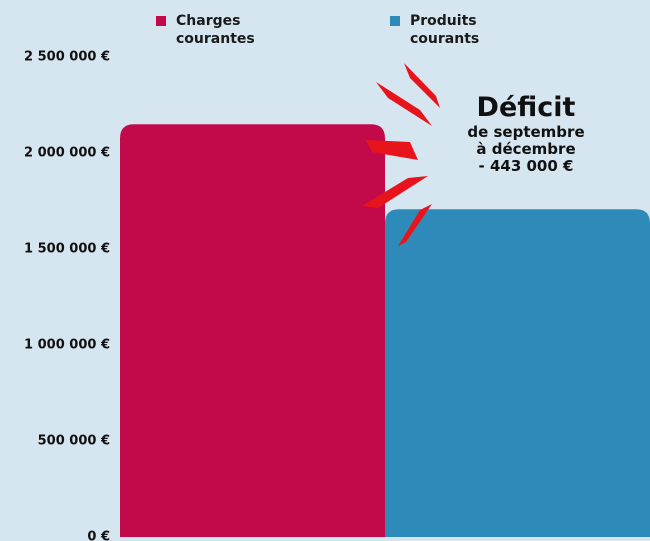  What do you see at coordinates (401, 154) in the screenshot?
I see `burst` at bounding box center [401, 154].